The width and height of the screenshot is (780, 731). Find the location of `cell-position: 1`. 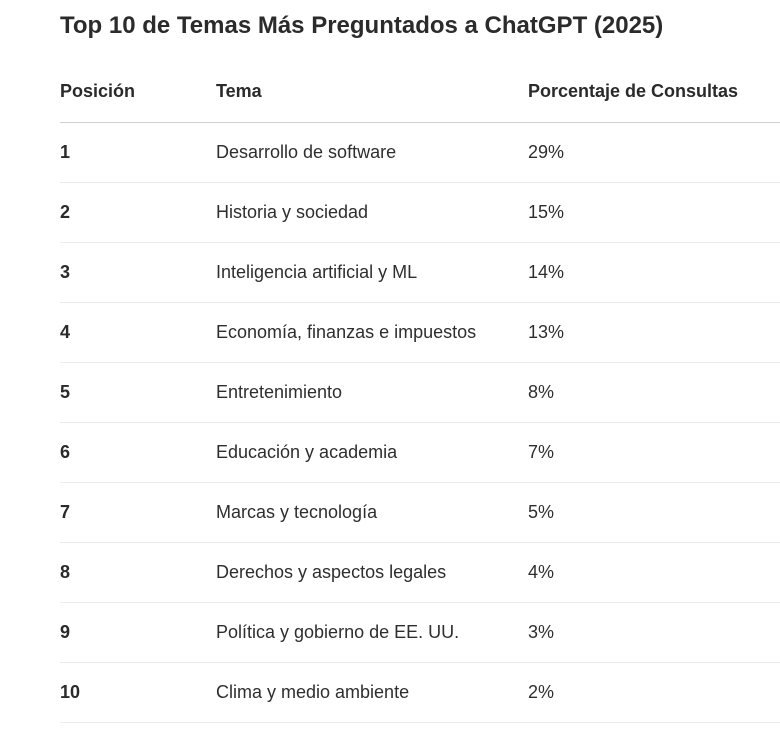

cell-position: 1 is located at coordinates (138, 152).